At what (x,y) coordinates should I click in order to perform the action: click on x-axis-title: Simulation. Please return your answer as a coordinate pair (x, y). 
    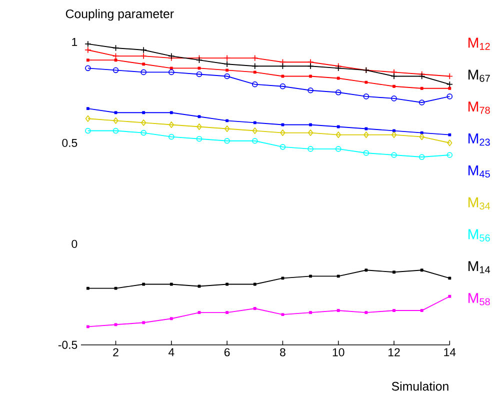
    Looking at the image, I should click on (420, 386).